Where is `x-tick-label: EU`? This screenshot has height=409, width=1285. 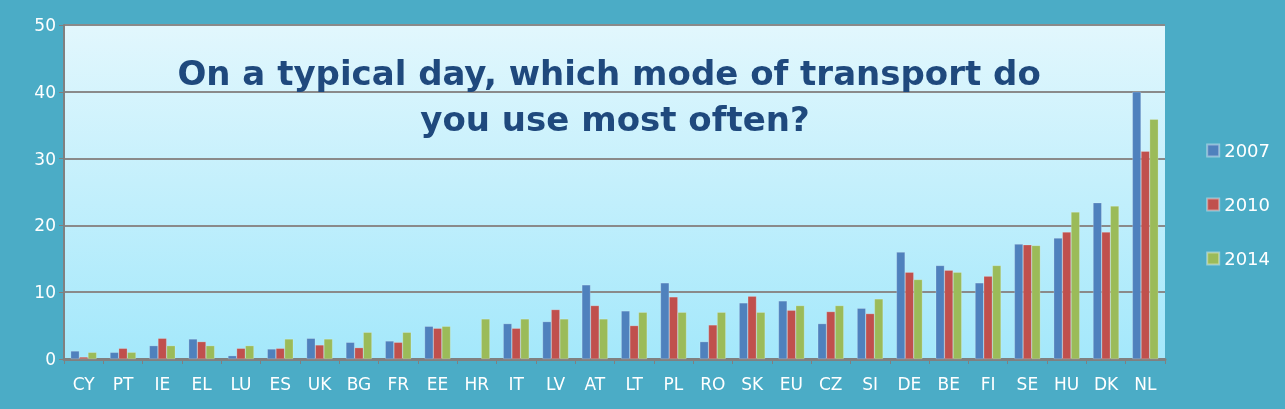
x-tick-label: EU is located at coordinates (791, 383).